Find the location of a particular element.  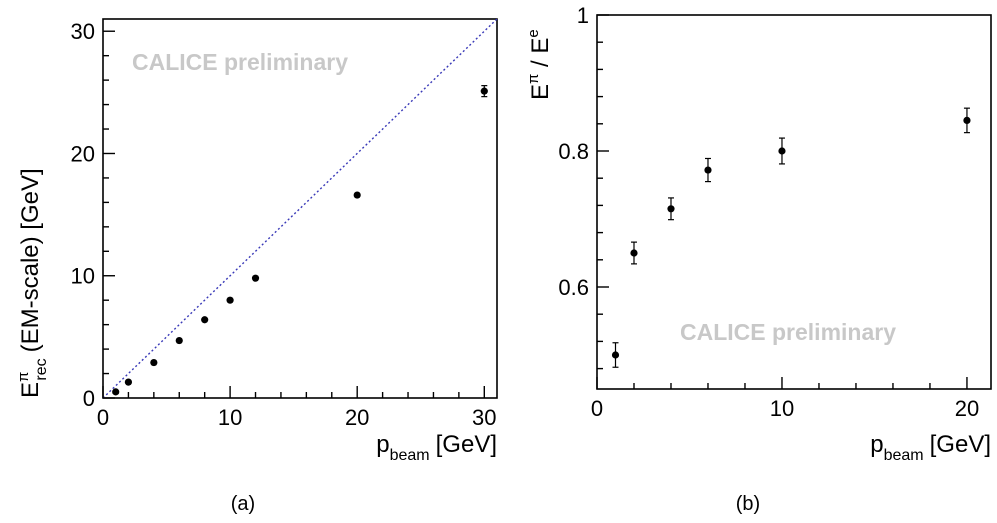

y-axis-ticks-b: 0.6 0.8 1 is located at coordinates (583, 186).